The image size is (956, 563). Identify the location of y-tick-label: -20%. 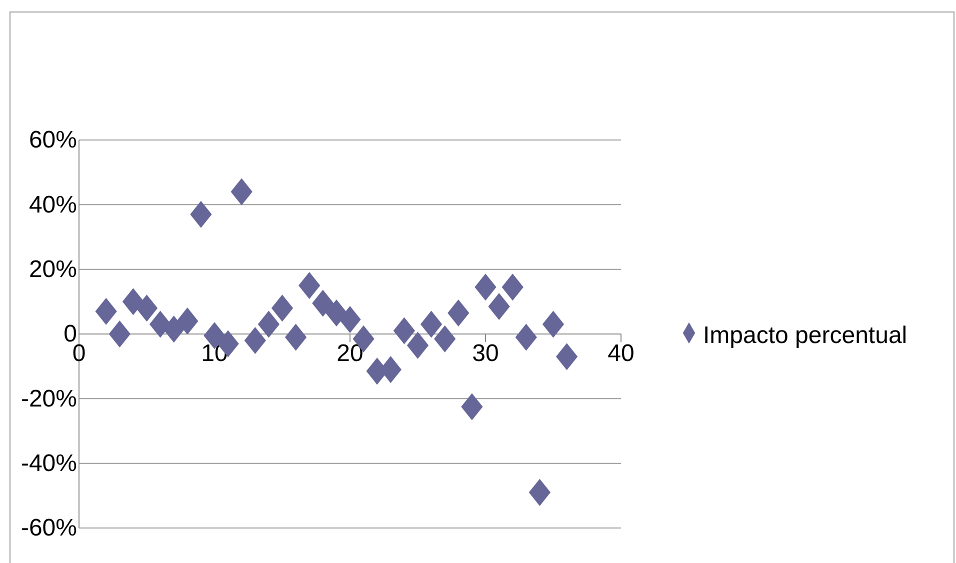
(48, 398).